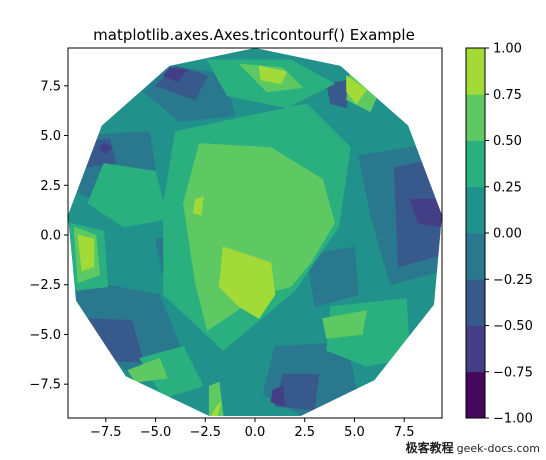  What do you see at coordinates (507, 49) in the screenshot?
I see `colorbar-tick-label: 1.00` at bounding box center [507, 49].